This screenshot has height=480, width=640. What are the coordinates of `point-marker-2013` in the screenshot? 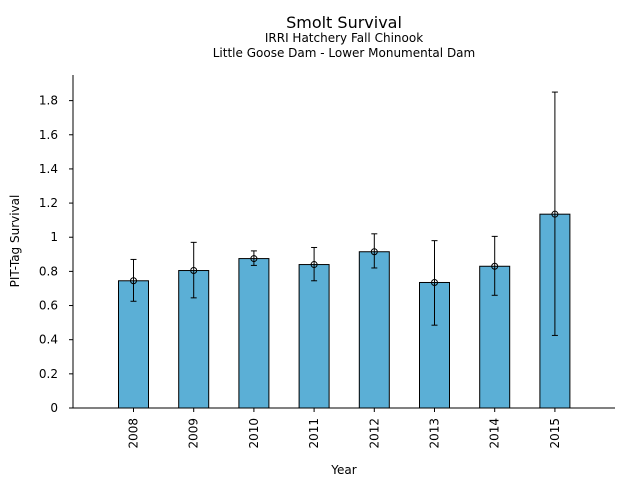 It's located at (434, 282).